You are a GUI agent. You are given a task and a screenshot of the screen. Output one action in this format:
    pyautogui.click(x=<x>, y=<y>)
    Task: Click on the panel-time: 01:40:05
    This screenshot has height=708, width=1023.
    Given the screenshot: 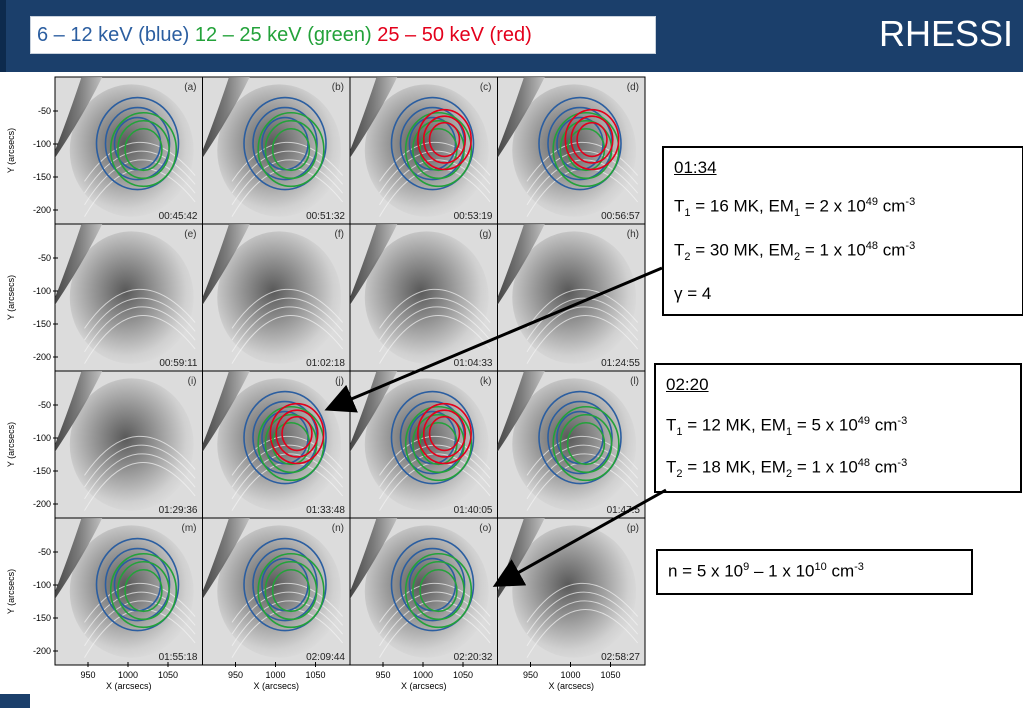 What is the action you would take?
    pyautogui.click(x=473, y=510)
    